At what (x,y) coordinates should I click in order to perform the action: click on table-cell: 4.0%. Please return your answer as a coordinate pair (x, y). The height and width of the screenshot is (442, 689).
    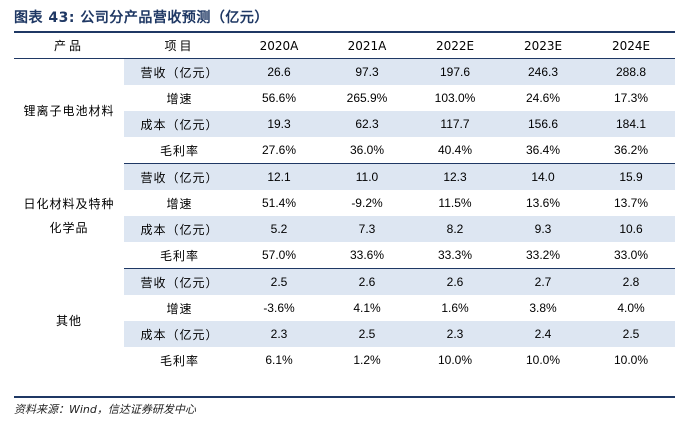
    Looking at the image, I should click on (631, 308).